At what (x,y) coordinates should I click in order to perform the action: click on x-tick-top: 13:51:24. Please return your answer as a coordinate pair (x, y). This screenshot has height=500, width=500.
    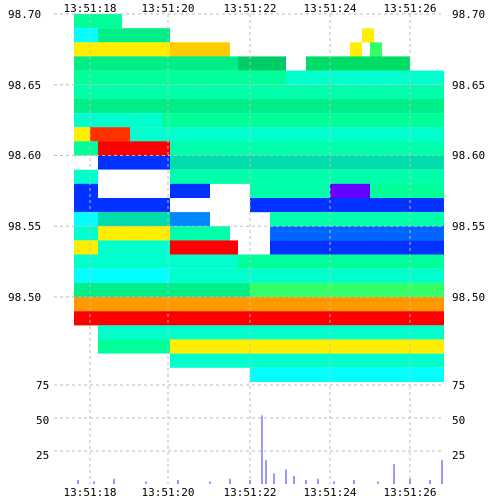
    Looking at the image, I should click on (330, 8).